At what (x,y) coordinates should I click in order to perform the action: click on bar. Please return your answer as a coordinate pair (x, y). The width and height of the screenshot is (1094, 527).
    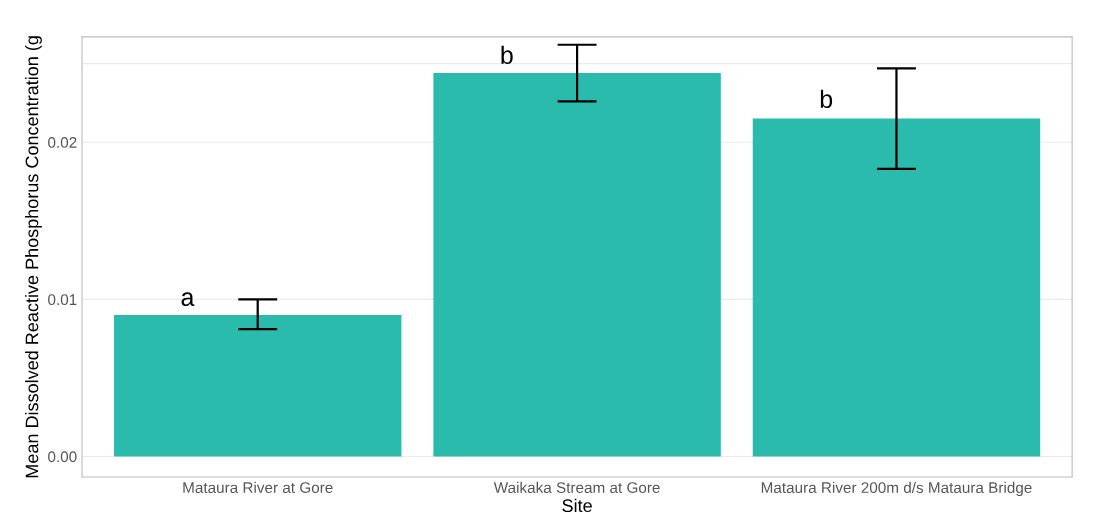
    Looking at the image, I should click on (257, 386).